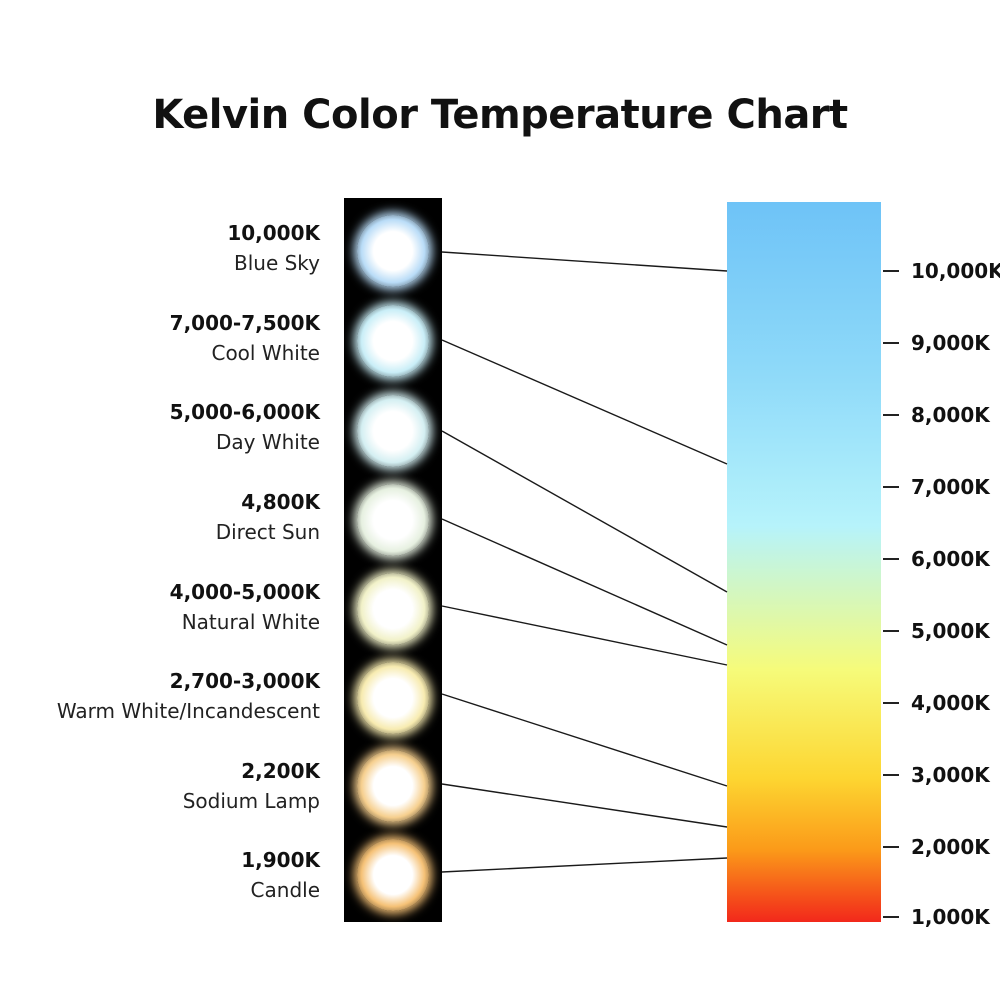 This screenshot has width=1000, height=1000. I want to click on source-kelvin: 4,800K, so click(280, 502).